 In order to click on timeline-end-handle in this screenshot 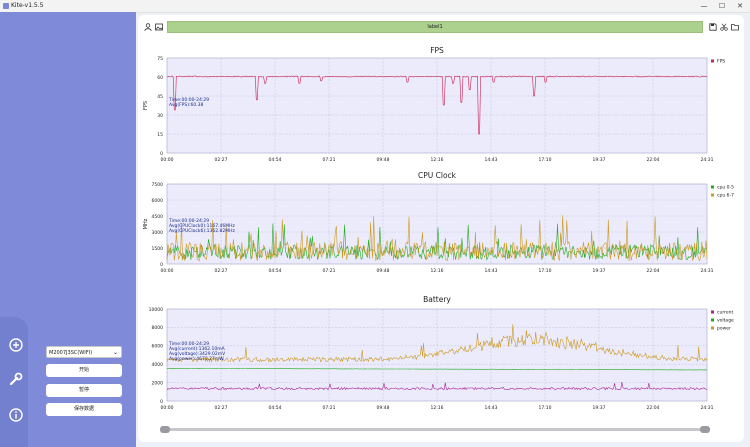, I will do `click(705, 429)`.